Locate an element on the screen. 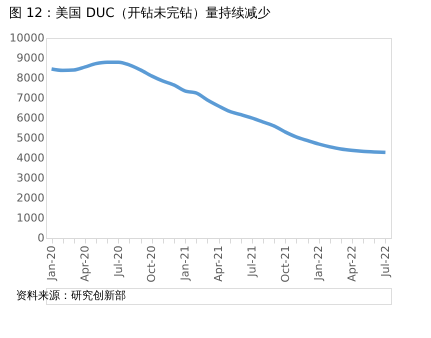 This screenshot has width=431, height=338. y-tick-label: 5000 is located at coordinates (30, 138).